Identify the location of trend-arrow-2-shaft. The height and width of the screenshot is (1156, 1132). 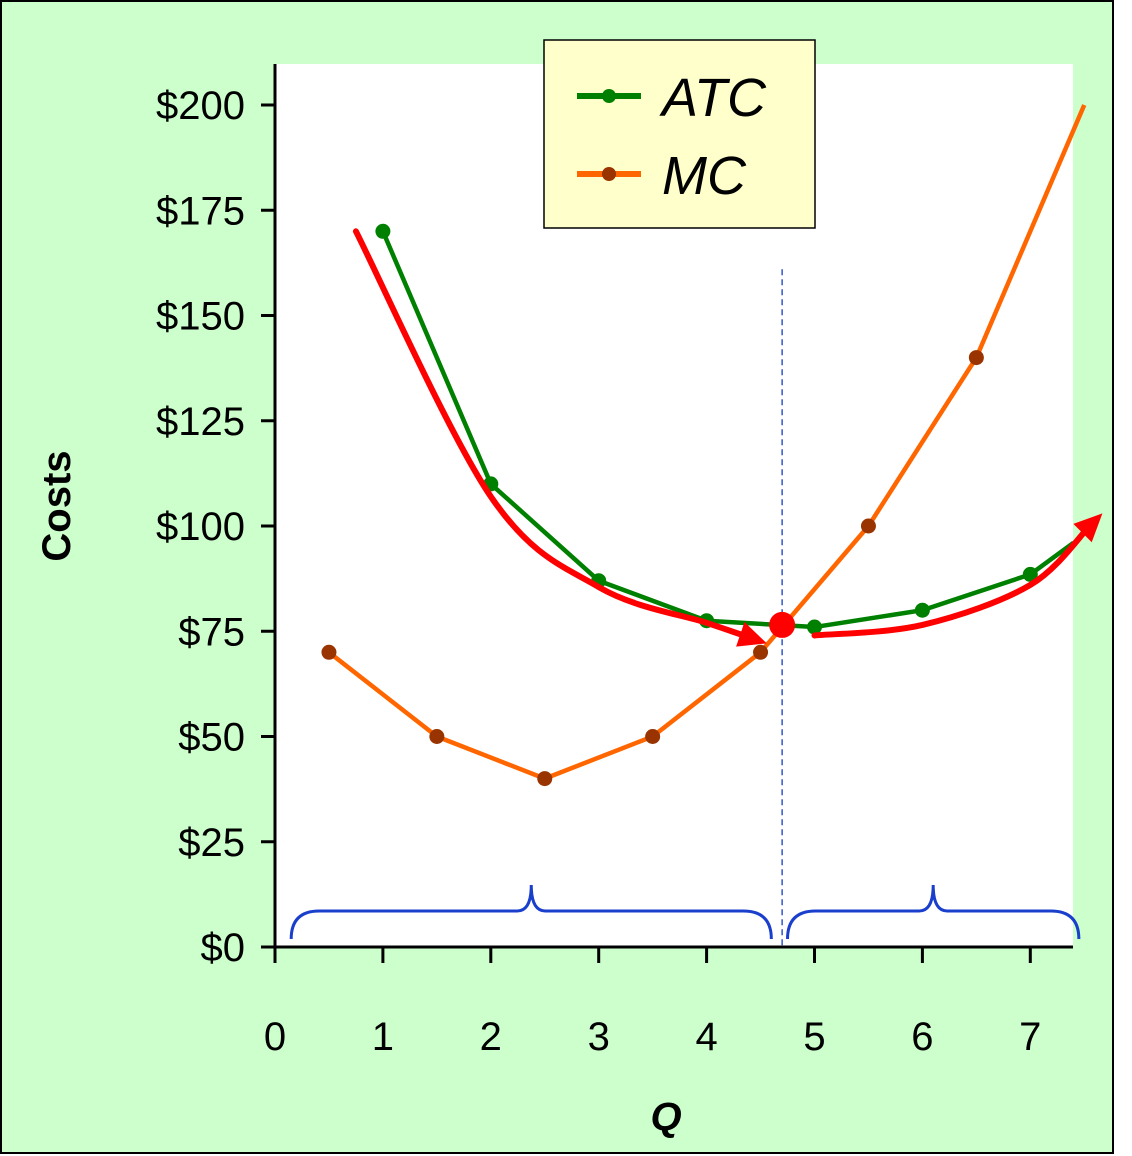
(952, 581).